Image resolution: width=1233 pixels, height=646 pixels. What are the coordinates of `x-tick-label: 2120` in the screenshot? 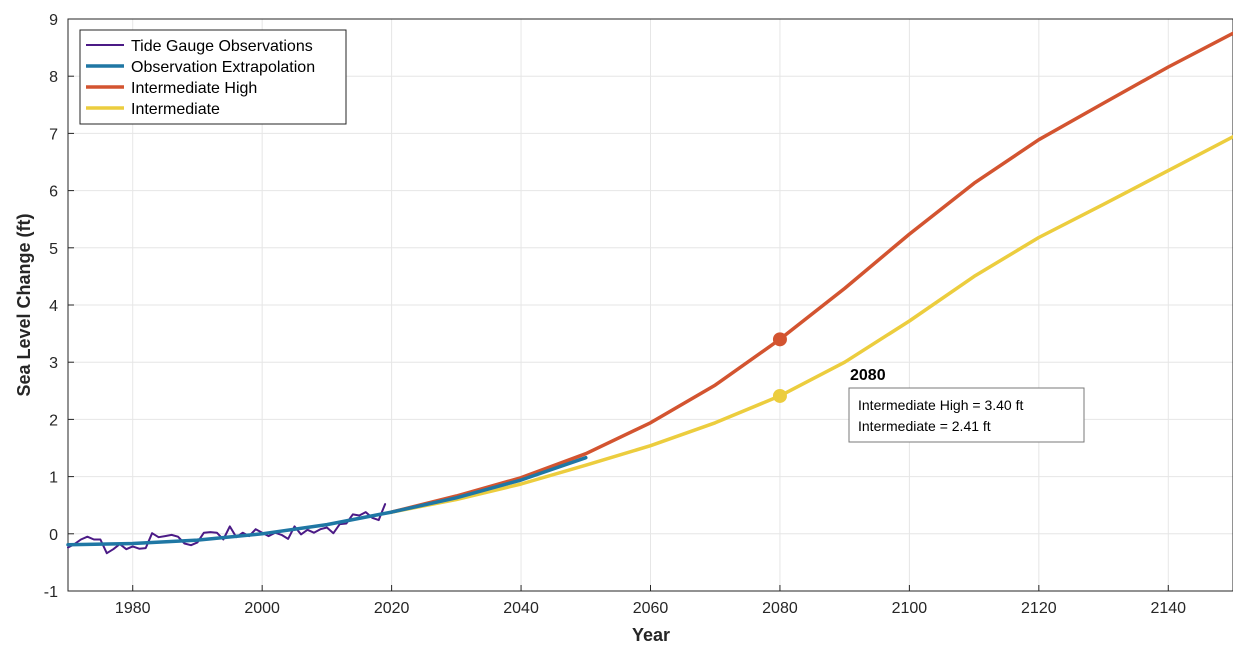 It's located at (1039, 608).